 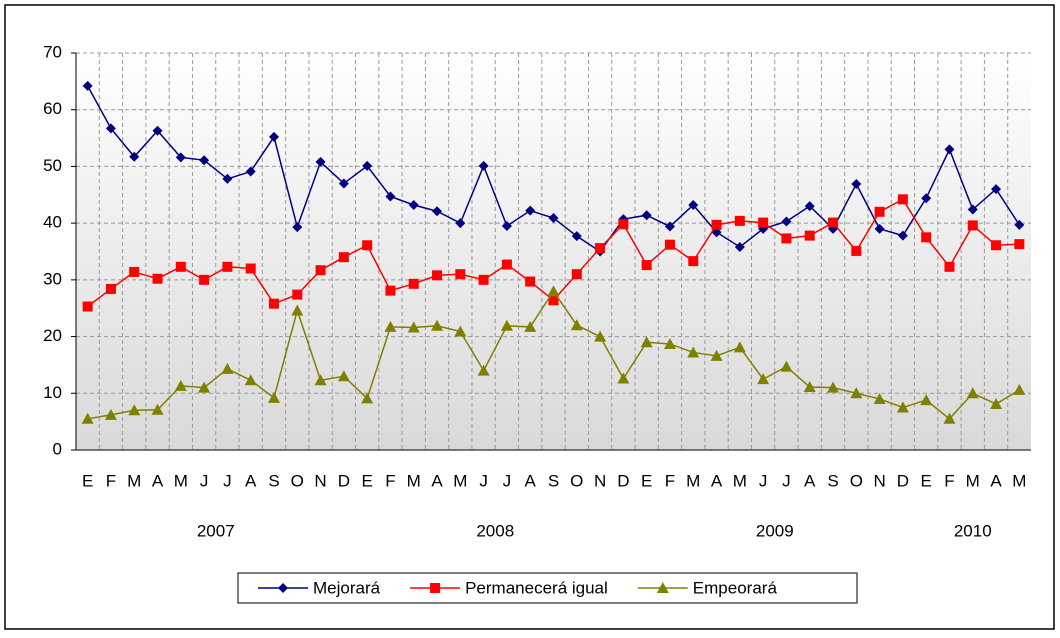 What do you see at coordinates (52, 278) in the screenshot?
I see `y-tick-label: 30` at bounding box center [52, 278].